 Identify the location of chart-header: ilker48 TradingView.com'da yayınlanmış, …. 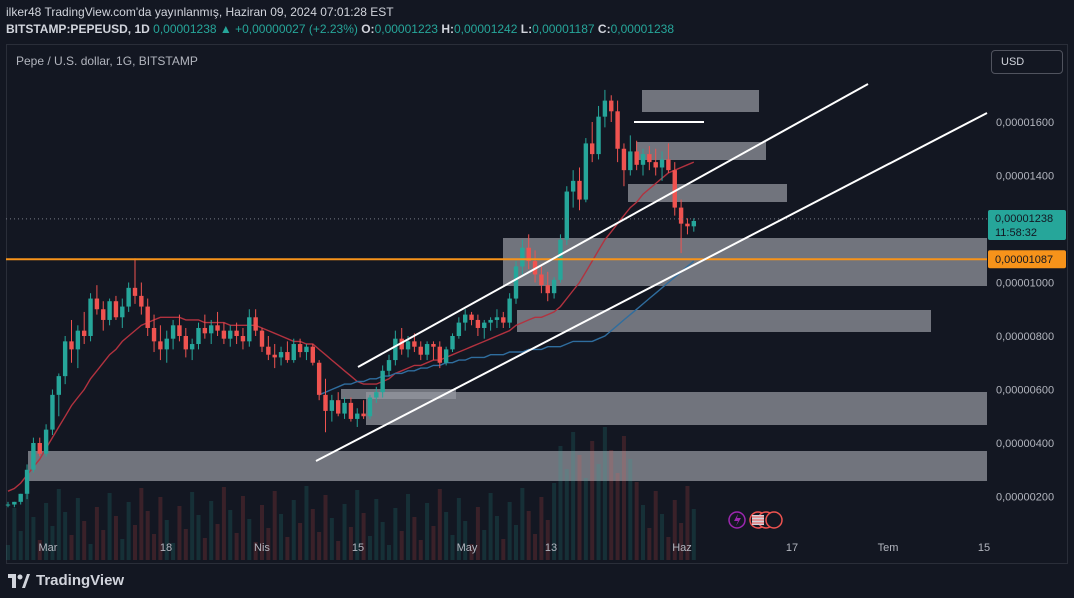
(537, 22).